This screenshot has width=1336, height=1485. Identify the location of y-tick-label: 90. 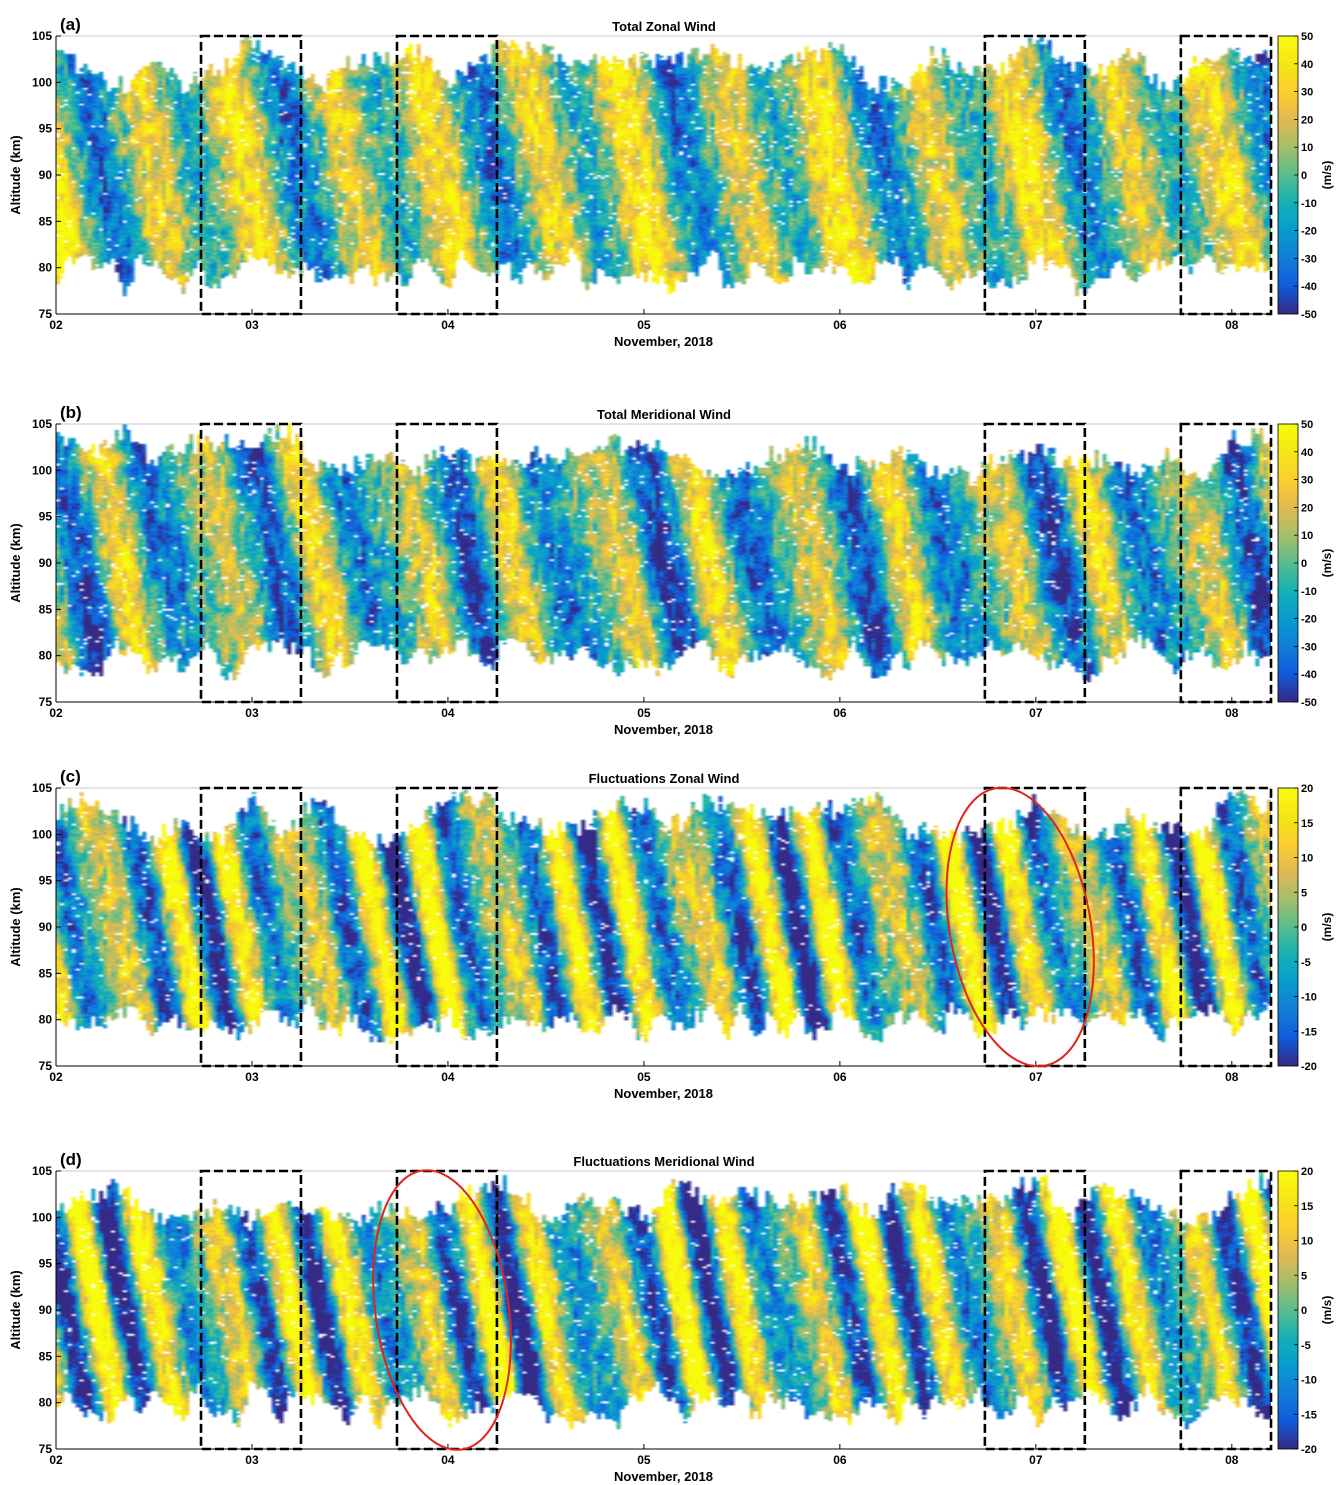
(46, 927).